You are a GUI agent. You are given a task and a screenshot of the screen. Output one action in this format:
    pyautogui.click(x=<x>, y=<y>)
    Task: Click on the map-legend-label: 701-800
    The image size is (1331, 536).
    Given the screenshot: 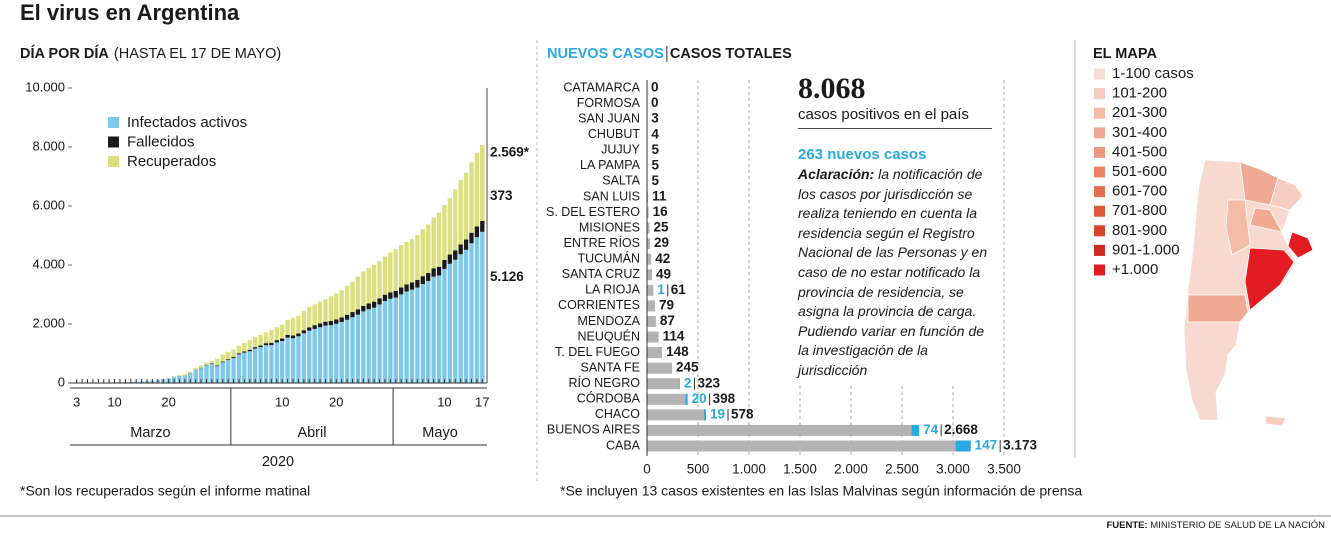 What is the action you would take?
    pyautogui.click(x=1139, y=210)
    